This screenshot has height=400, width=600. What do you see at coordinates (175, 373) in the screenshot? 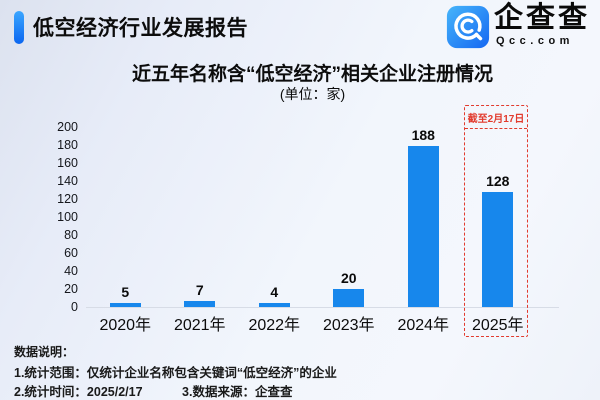
I see `footnote-line1: 1.统计范围：仅统计企业名称包含关键词“低空经济”的企业` at bounding box center [175, 373].